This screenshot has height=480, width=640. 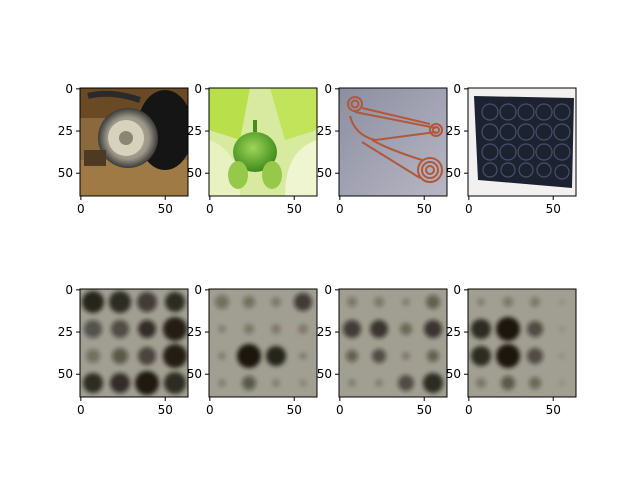 I want to click on panel-7-xtick-label: 50, so click(x=553, y=410).